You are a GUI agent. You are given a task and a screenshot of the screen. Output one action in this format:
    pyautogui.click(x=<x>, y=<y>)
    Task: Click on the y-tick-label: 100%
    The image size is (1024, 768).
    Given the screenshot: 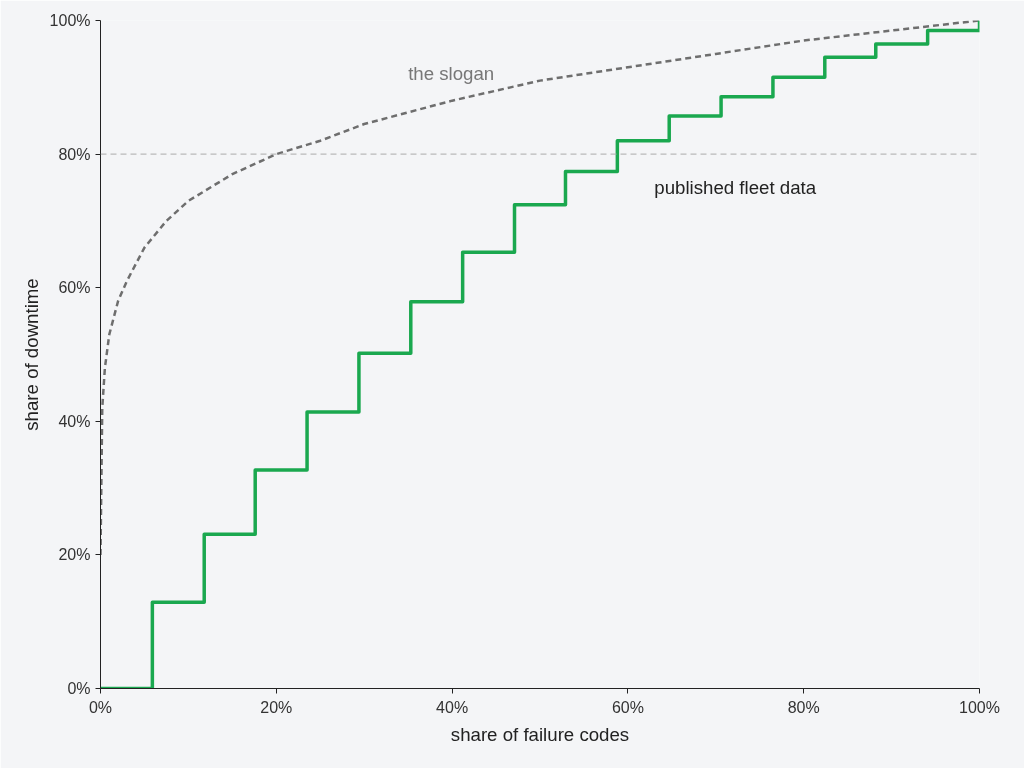 What is the action you would take?
    pyautogui.click(x=70, y=20)
    